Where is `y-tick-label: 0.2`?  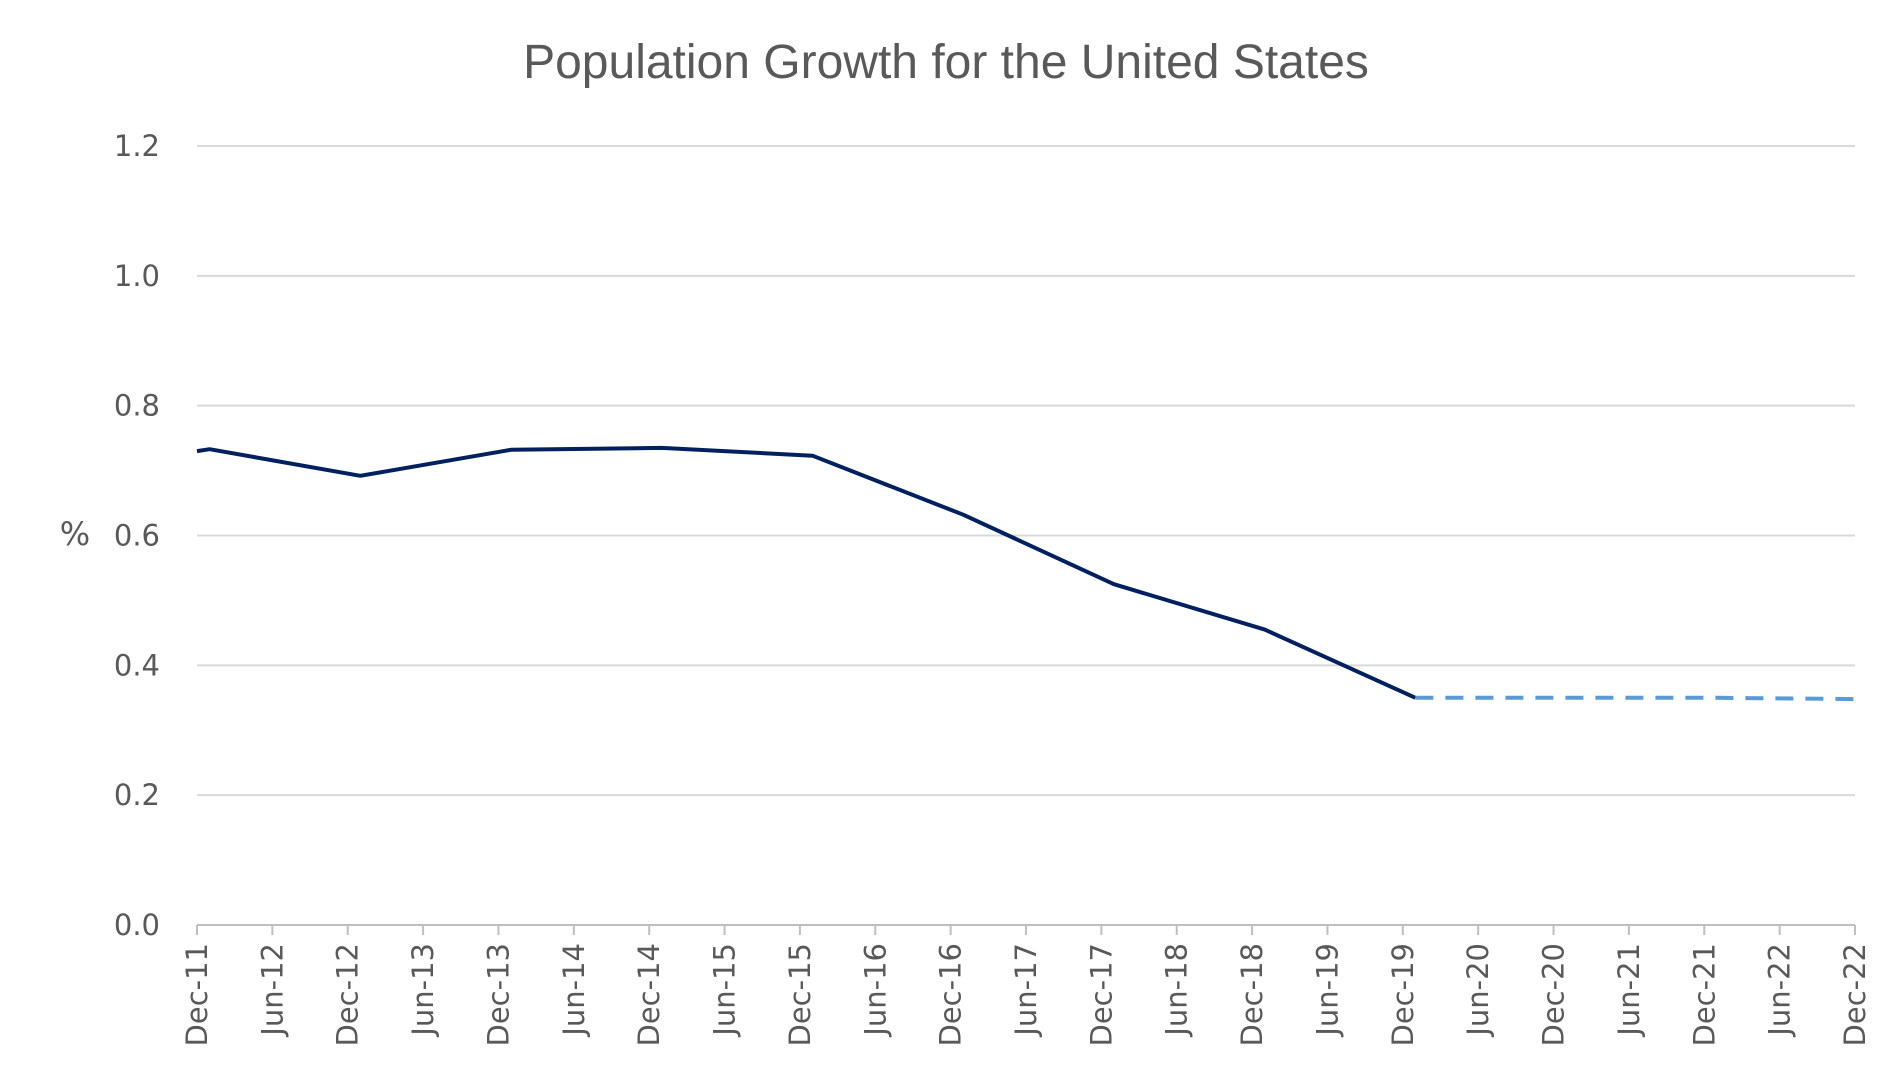
y-tick-label: 0.2 is located at coordinates (137, 795).